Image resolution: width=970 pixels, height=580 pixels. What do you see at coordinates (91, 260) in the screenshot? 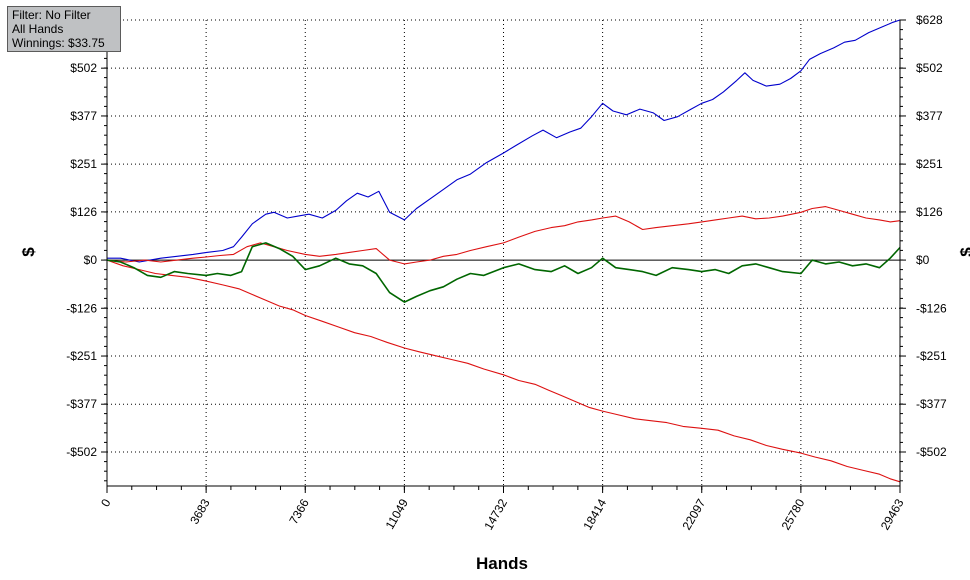
I see `y-tick-label-left: $0` at bounding box center [91, 260].